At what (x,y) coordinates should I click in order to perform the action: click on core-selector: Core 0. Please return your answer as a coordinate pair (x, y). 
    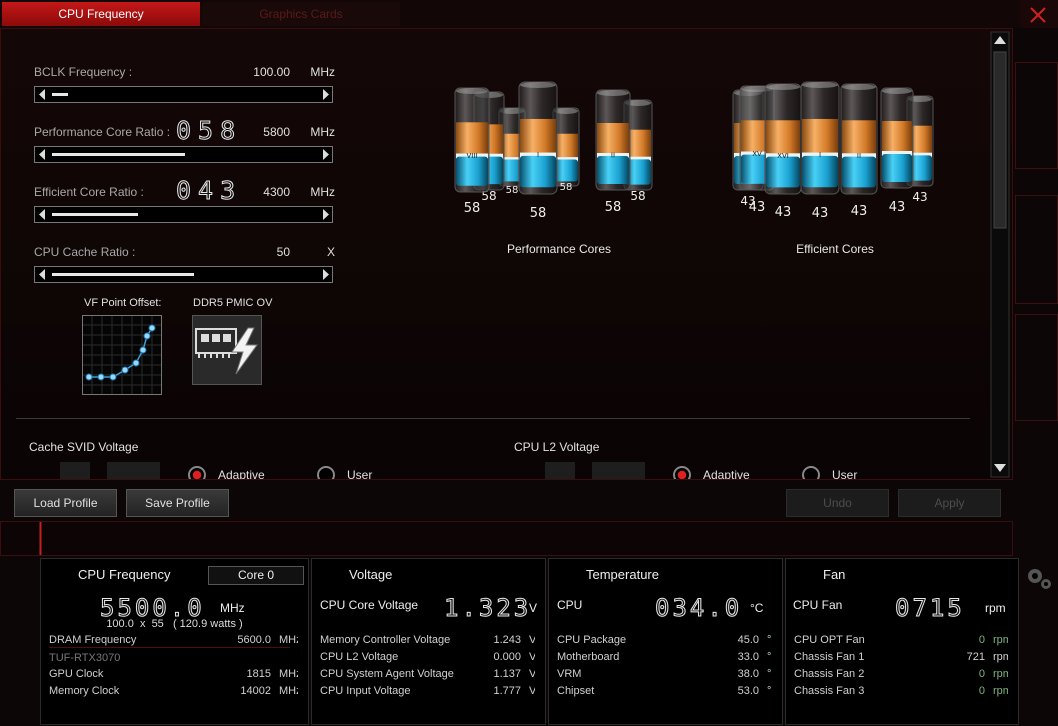
    Looking at the image, I should click on (256, 575).